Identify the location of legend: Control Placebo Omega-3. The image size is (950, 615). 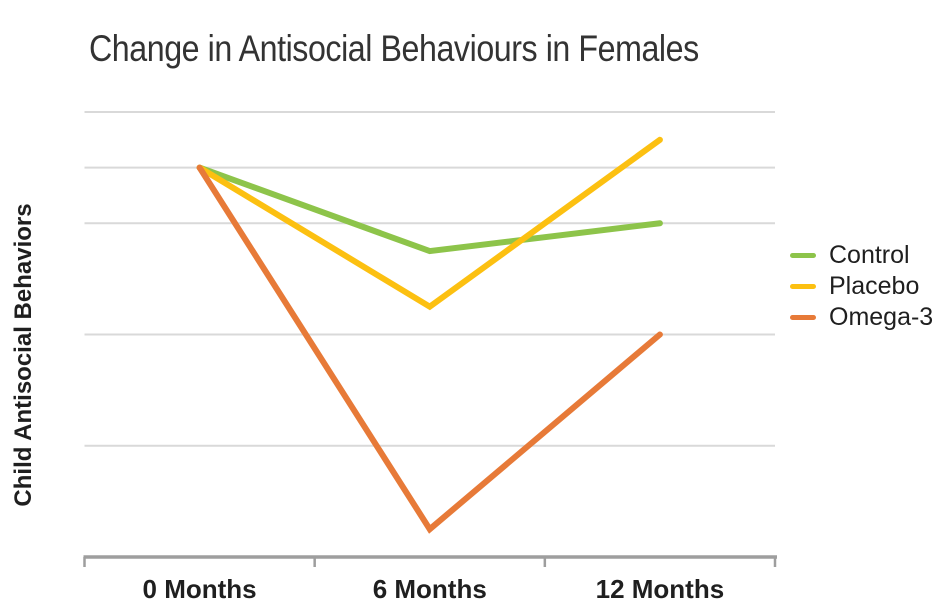
(861, 286).